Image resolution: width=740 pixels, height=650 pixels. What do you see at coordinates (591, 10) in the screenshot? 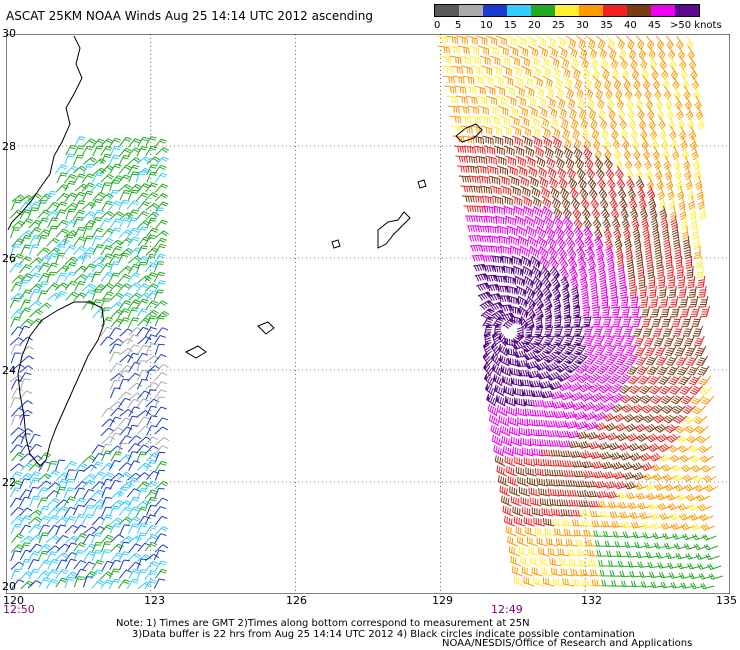
I see `legend-swatch` at bounding box center [591, 10].